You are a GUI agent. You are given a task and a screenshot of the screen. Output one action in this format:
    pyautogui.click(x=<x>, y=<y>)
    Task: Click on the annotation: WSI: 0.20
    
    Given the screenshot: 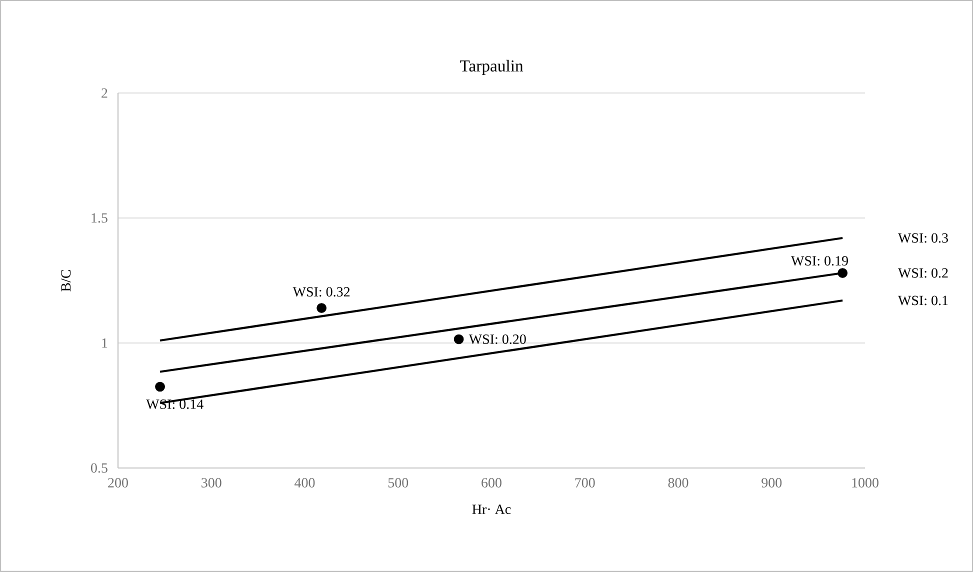 What is the action you would take?
    pyautogui.click(x=497, y=339)
    